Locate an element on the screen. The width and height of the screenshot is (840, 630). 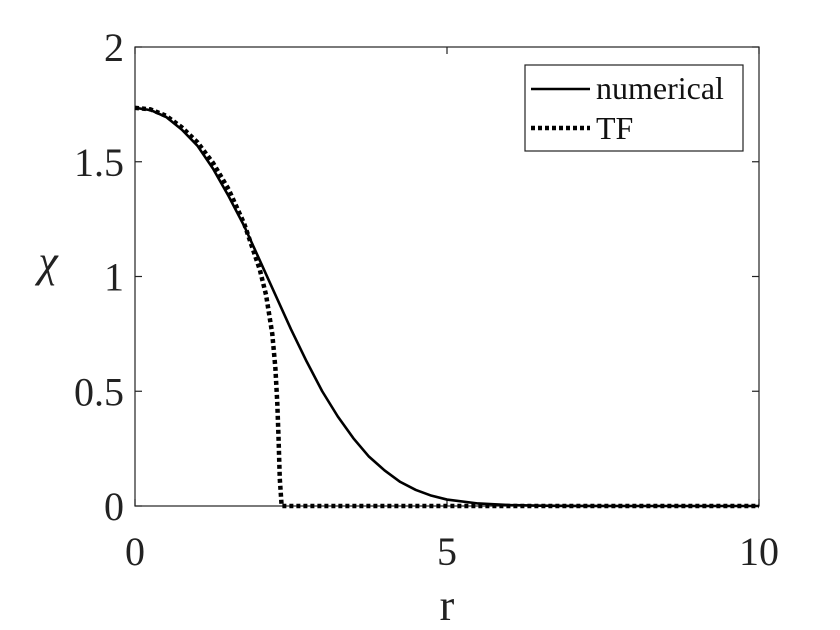
legend-box is located at coordinates (634, 108).